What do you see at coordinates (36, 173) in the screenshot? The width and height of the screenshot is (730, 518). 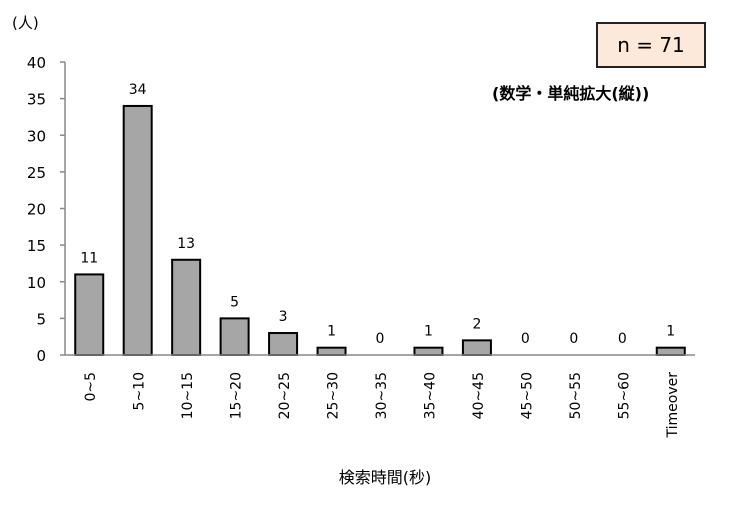 I see `y-tick-label: 25` at bounding box center [36, 173].